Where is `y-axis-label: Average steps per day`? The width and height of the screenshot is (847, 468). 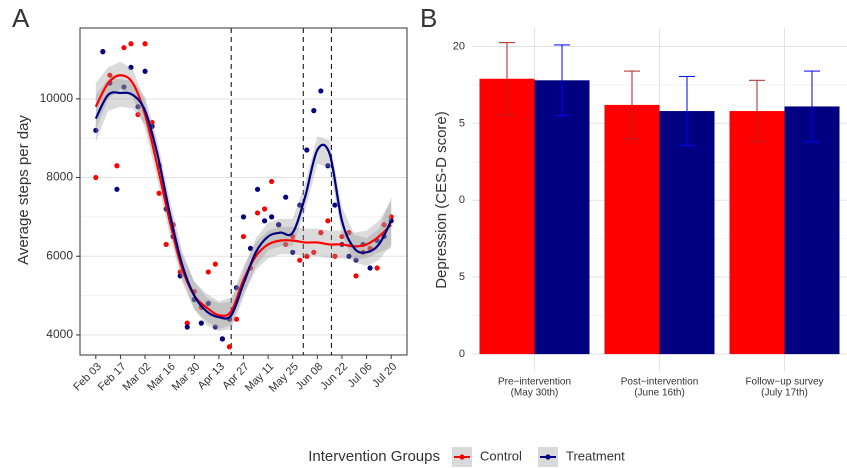 y-axis-label: Average steps per day is located at coordinates (23, 190).